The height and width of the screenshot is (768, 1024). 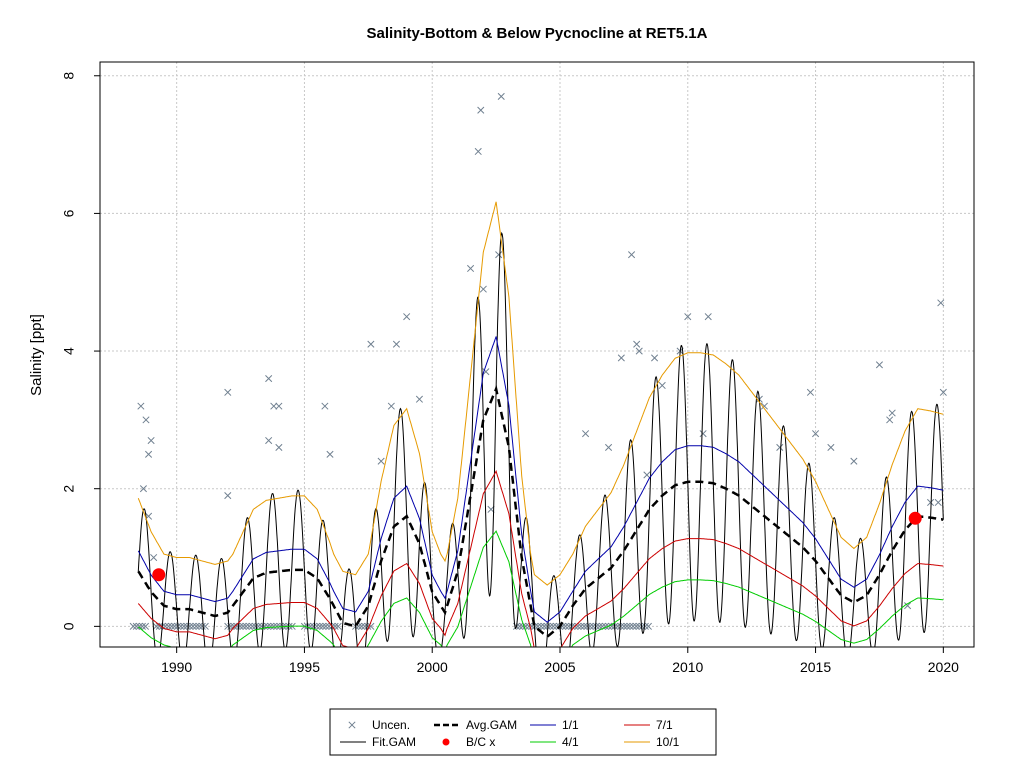 I want to click on legend-box, so click(x=523, y=732).